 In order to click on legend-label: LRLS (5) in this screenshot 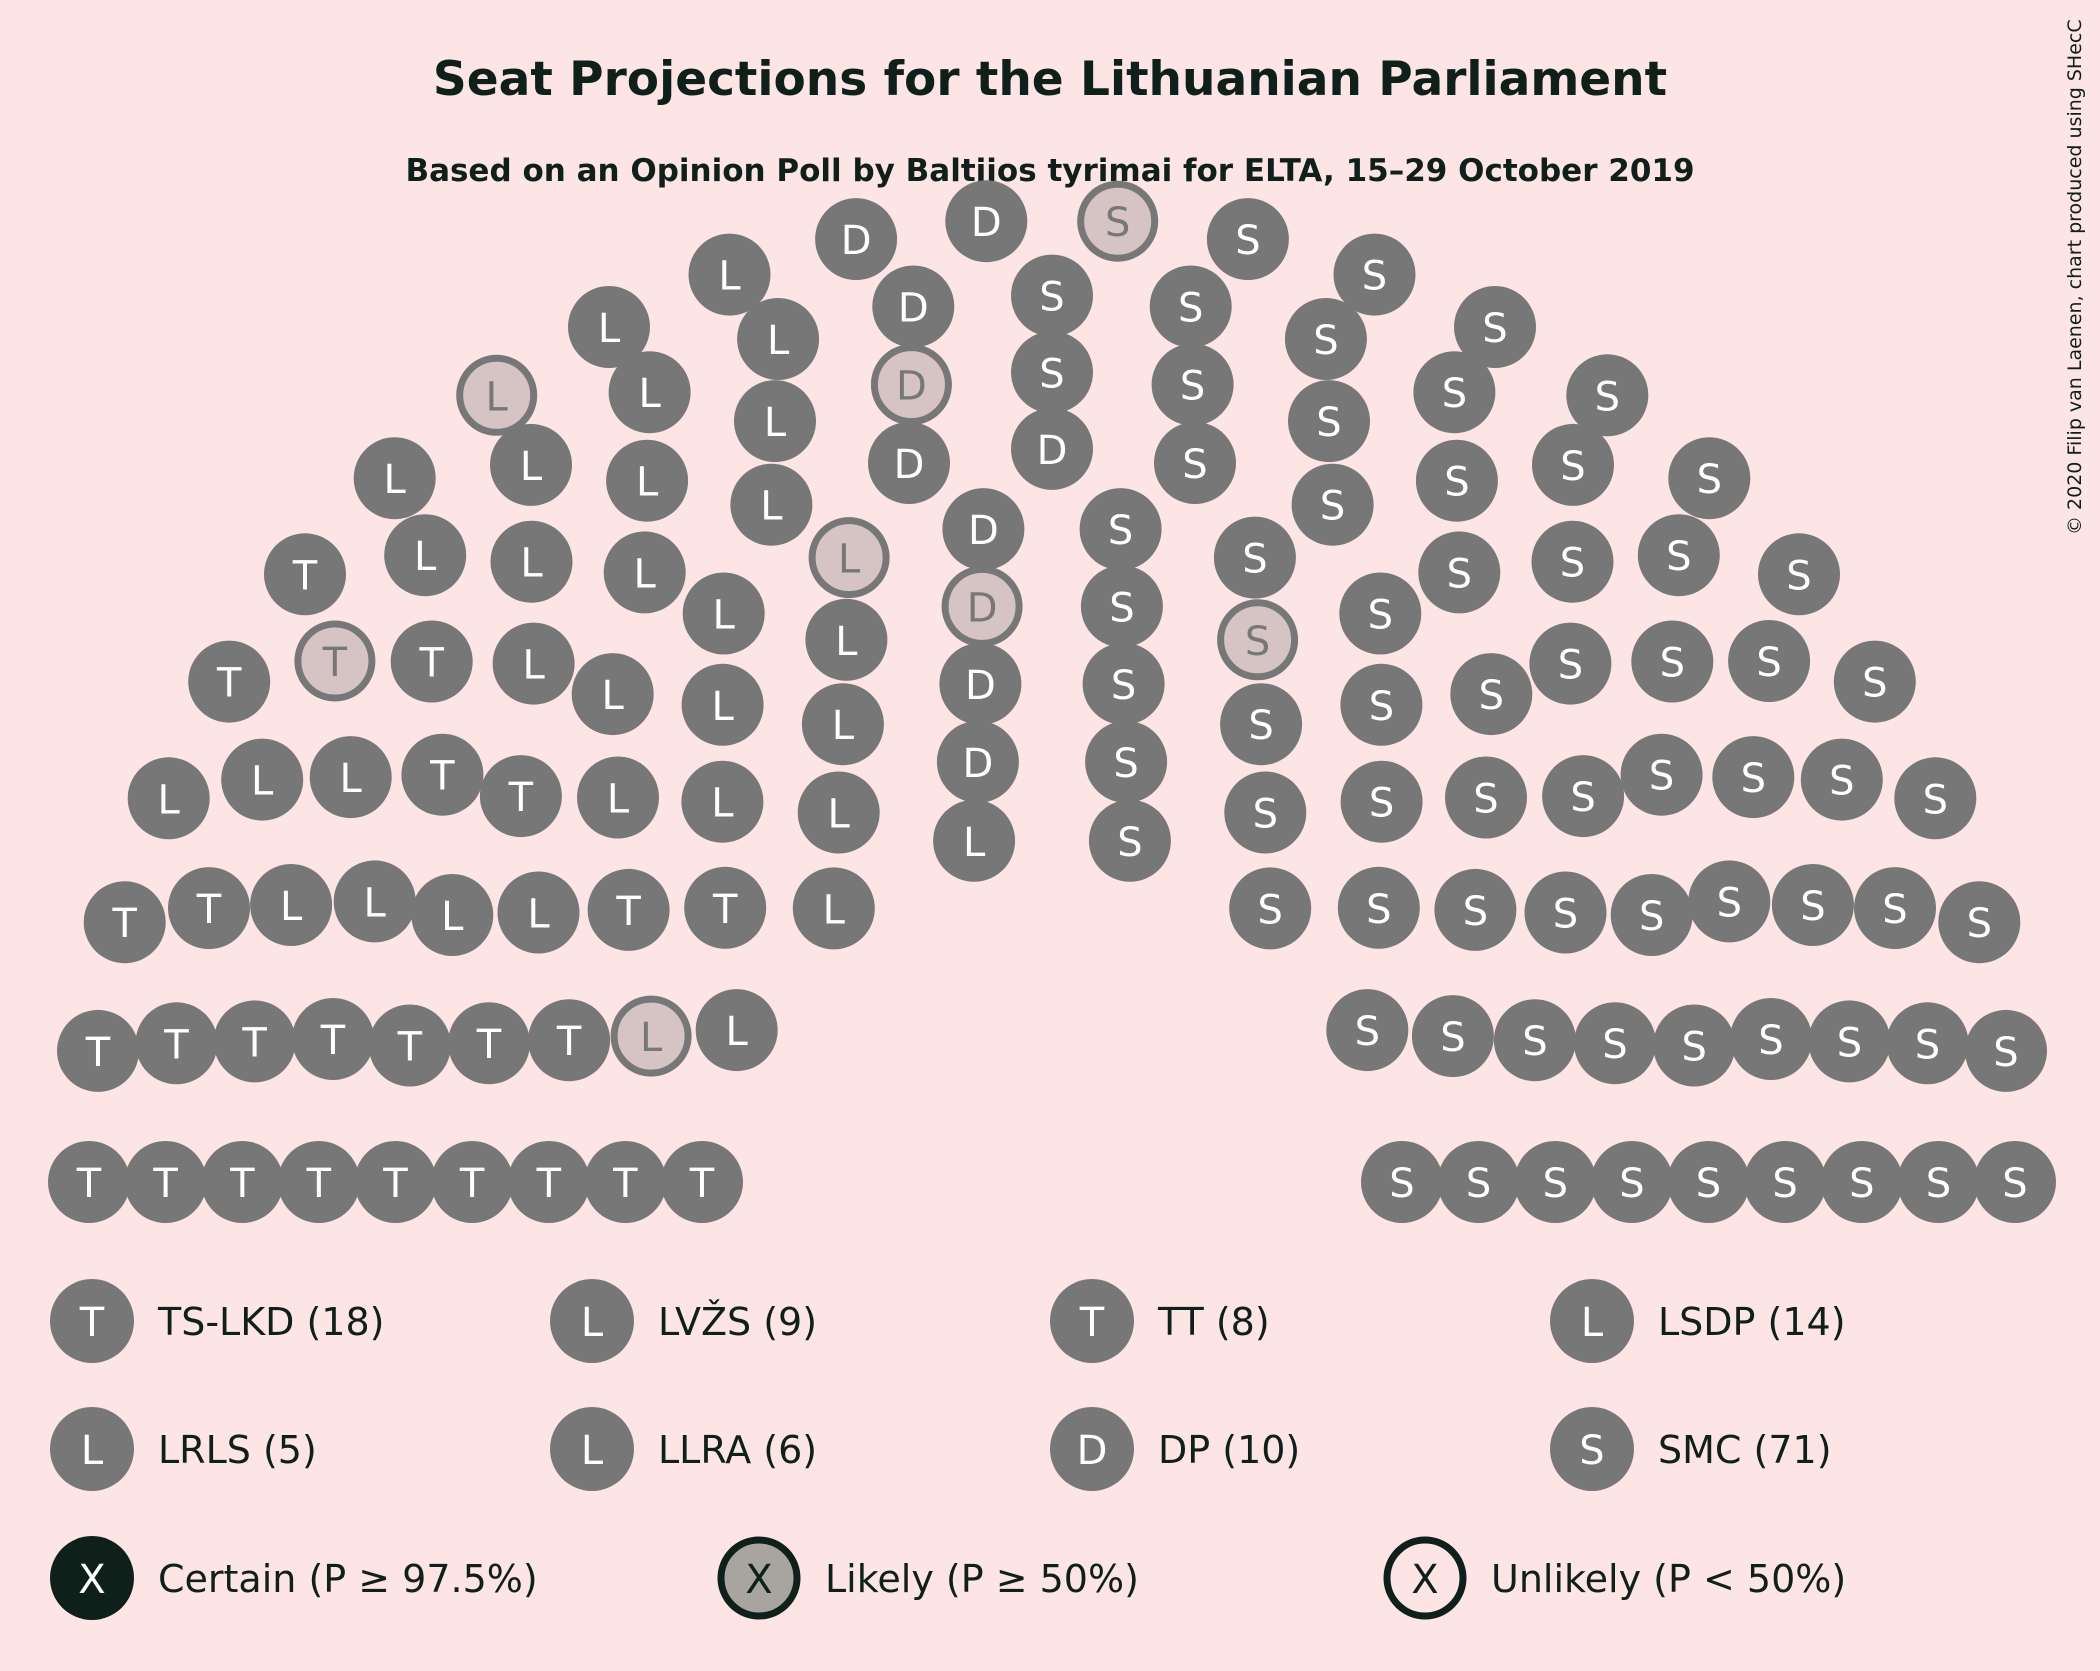, I will do `click(237, 1450)`.